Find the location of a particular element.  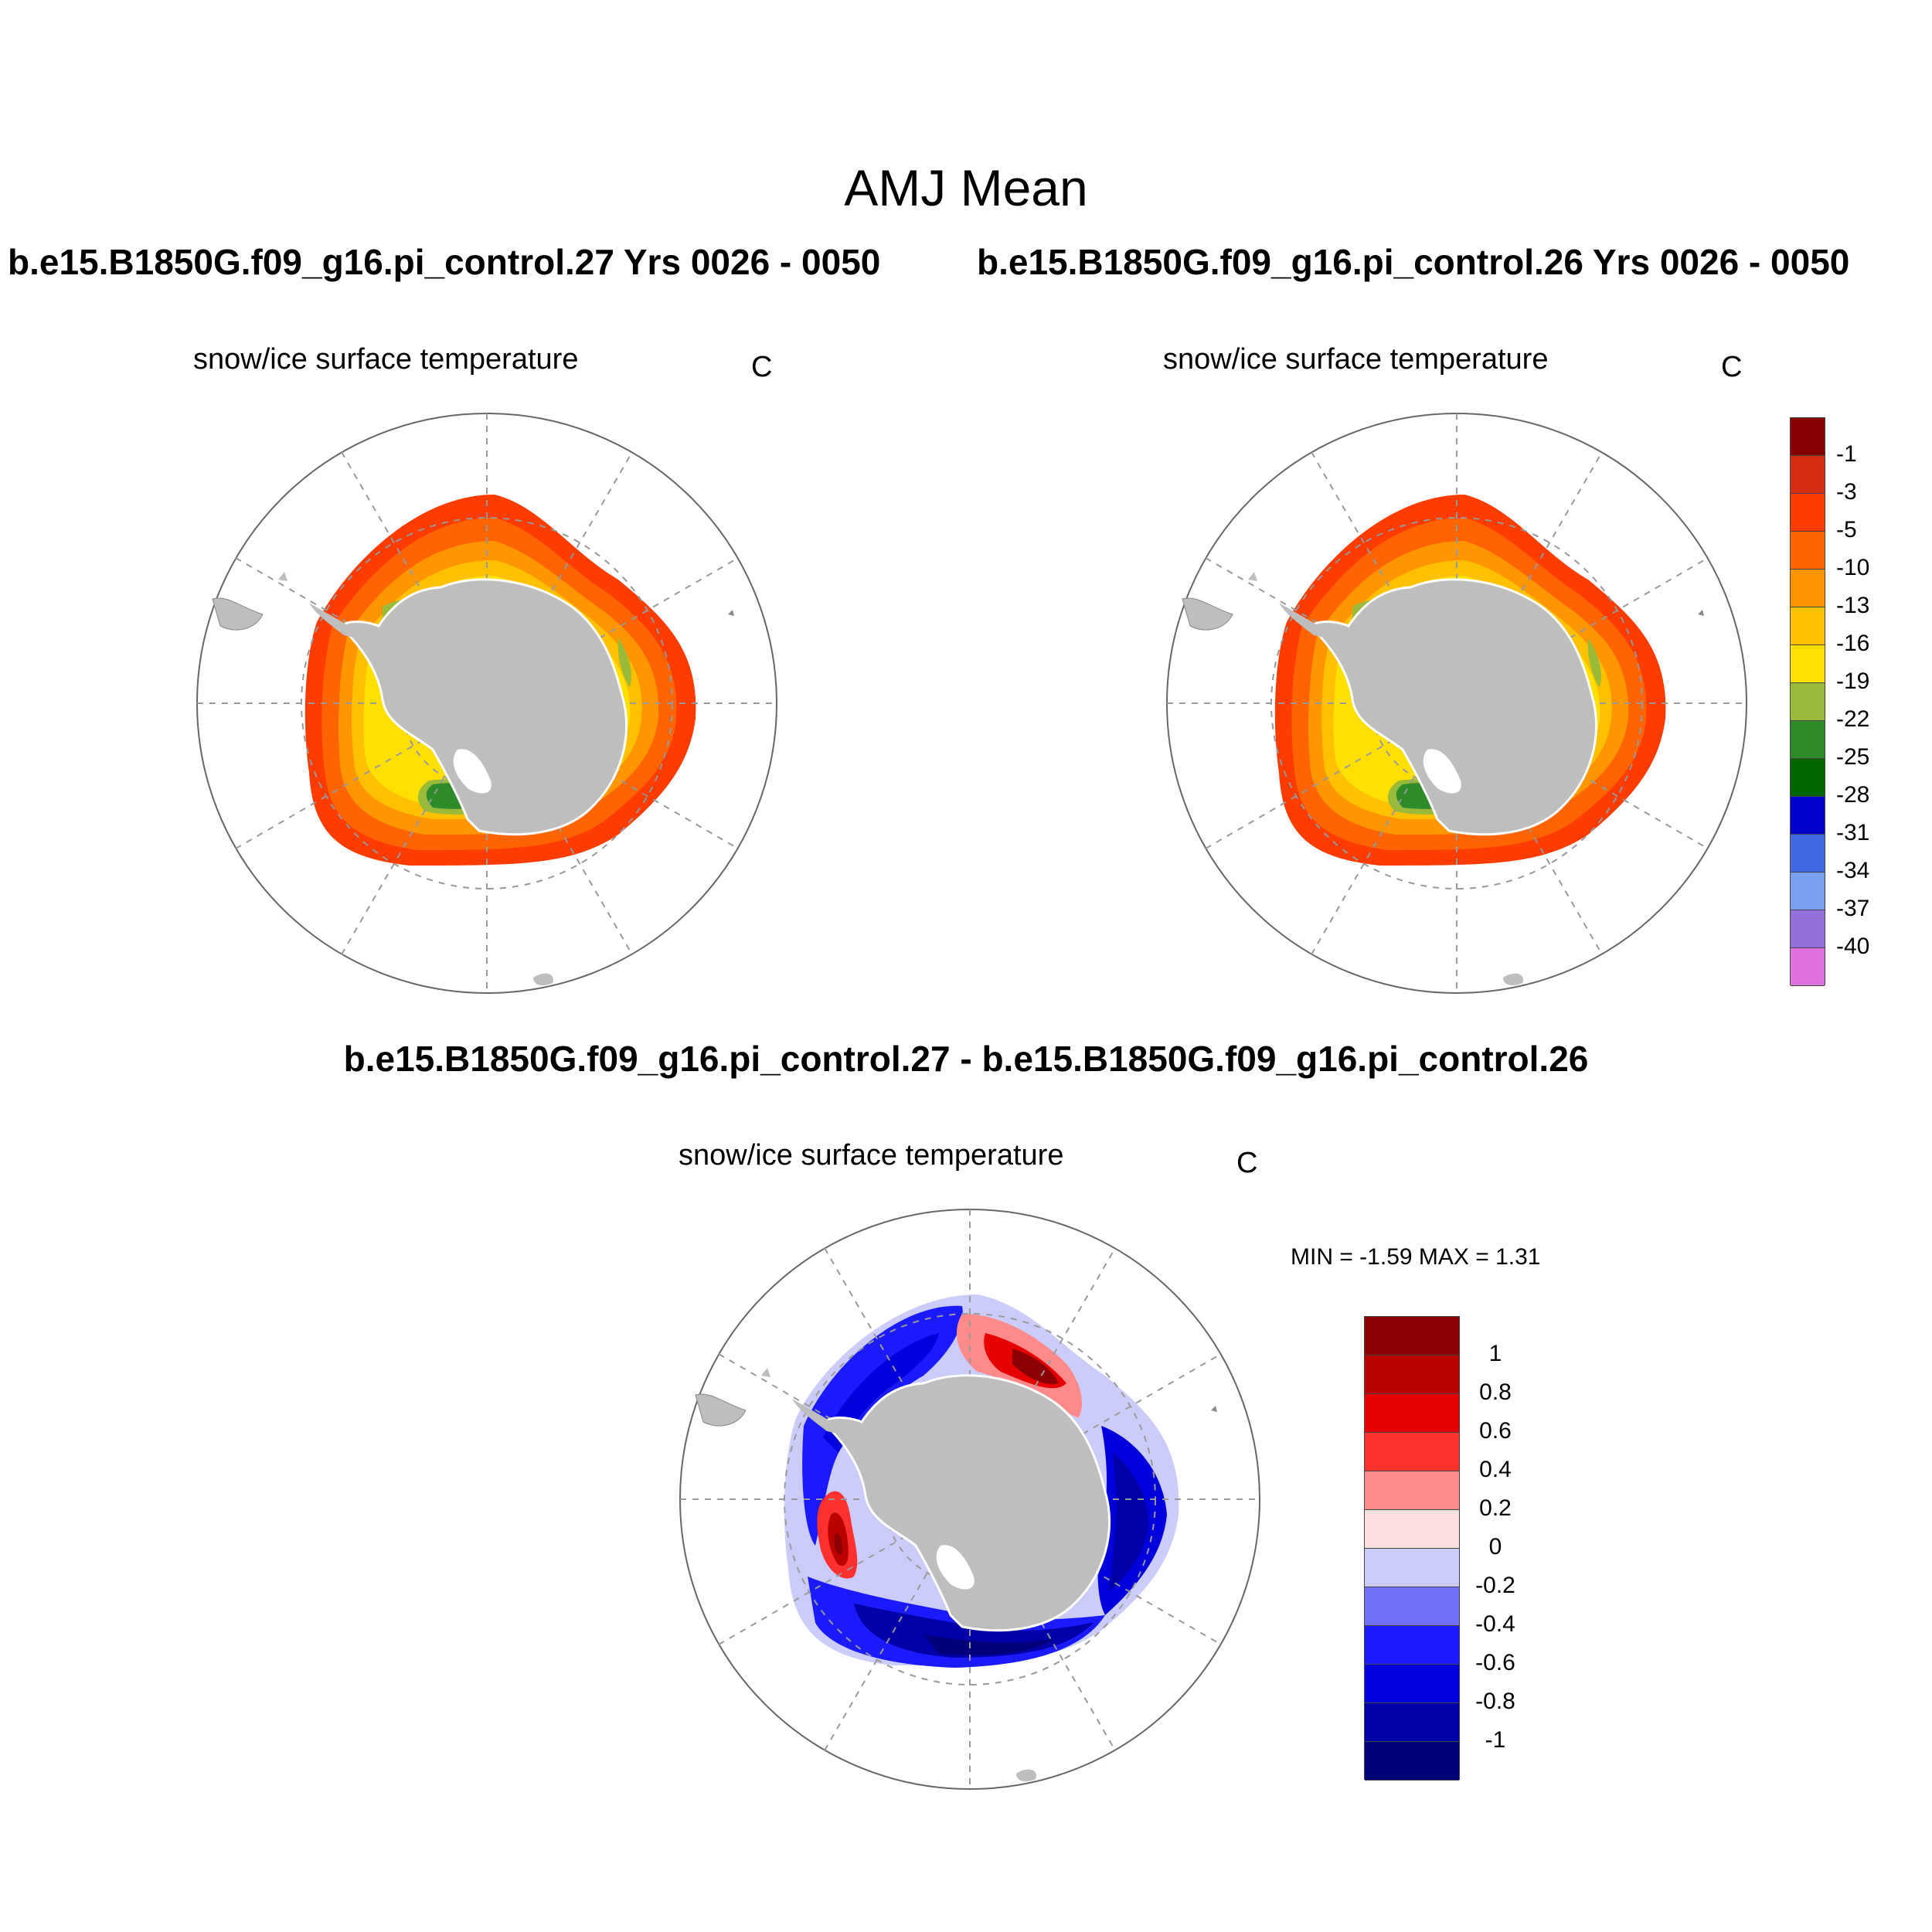

diff-colorbar-label: 0.4 is located at coordinates (1496, 1469).